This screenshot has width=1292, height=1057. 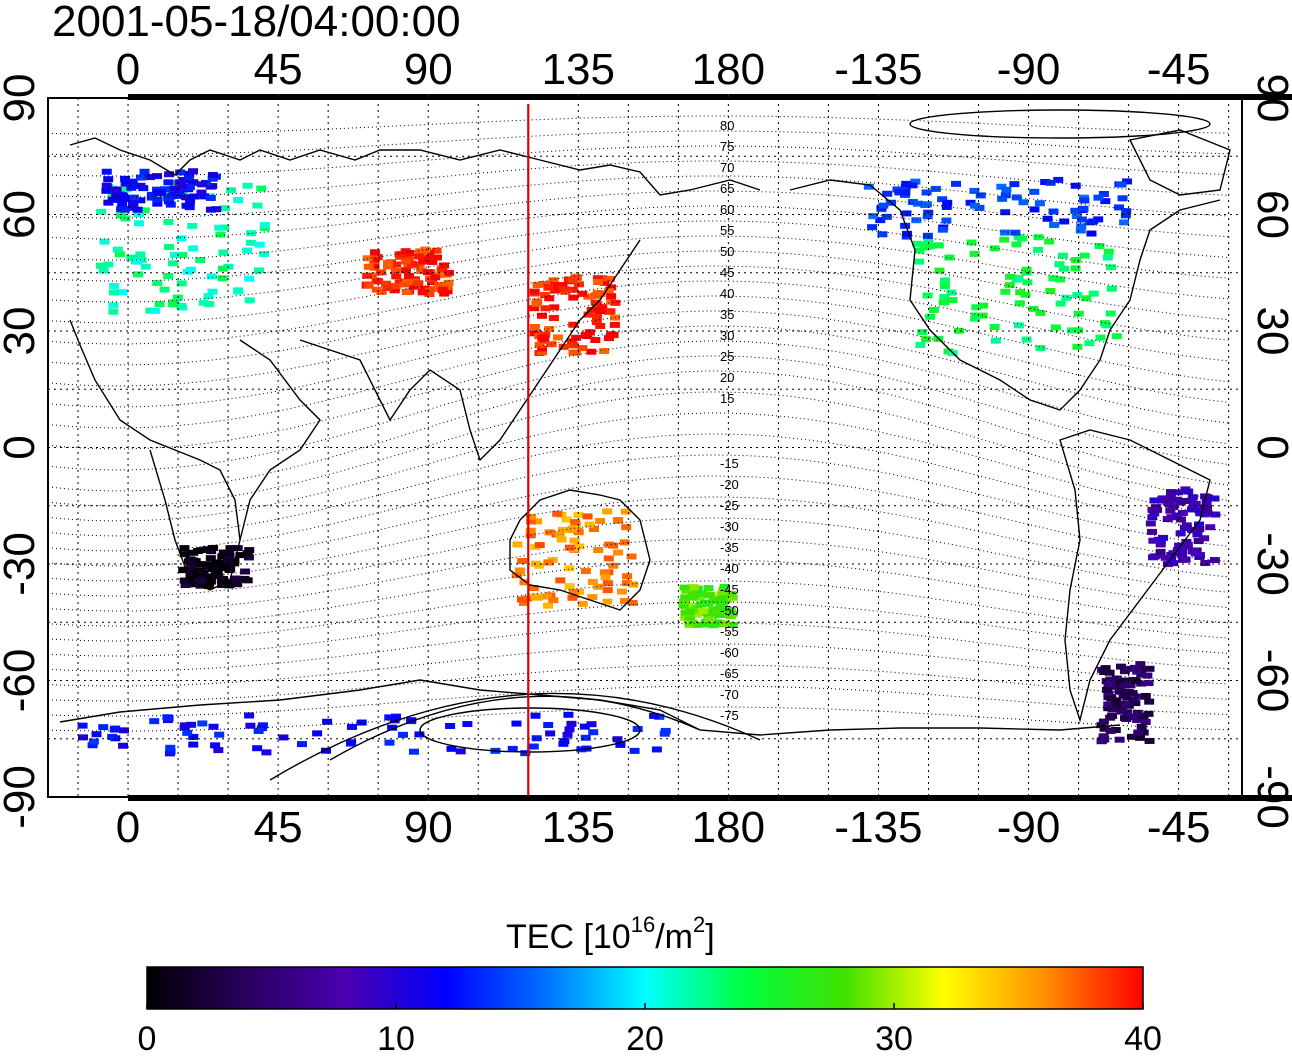 What do you see at coordinates (729, 715) in the screenshot?
I see `geomagnetic-label: -75` at bounding box center [729, 715].